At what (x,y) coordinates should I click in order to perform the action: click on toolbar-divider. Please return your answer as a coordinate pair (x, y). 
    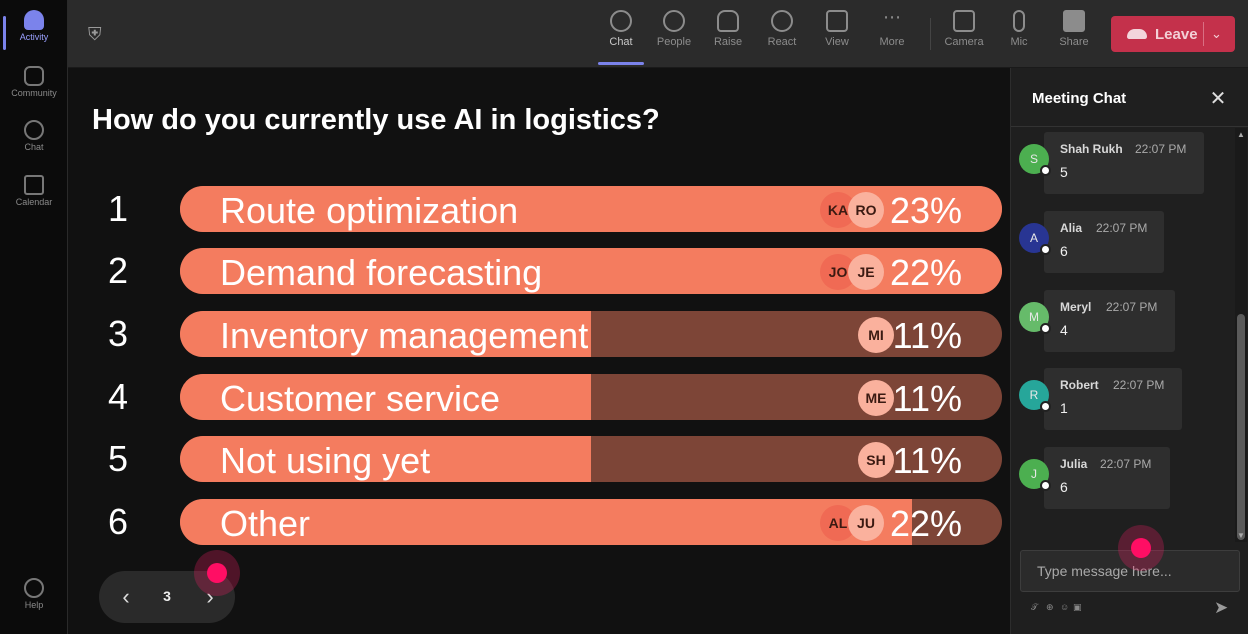
    Looking at the image, I should click on (930, 34).